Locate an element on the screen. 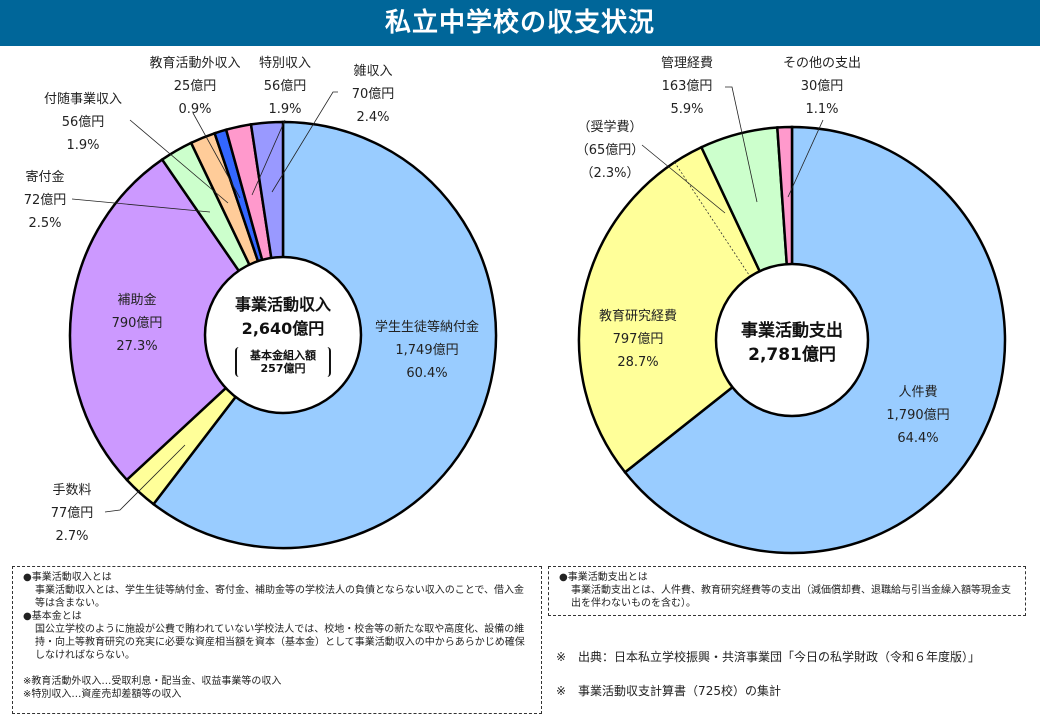  label-amount: 797億円 is located at coordinates (638, 339).